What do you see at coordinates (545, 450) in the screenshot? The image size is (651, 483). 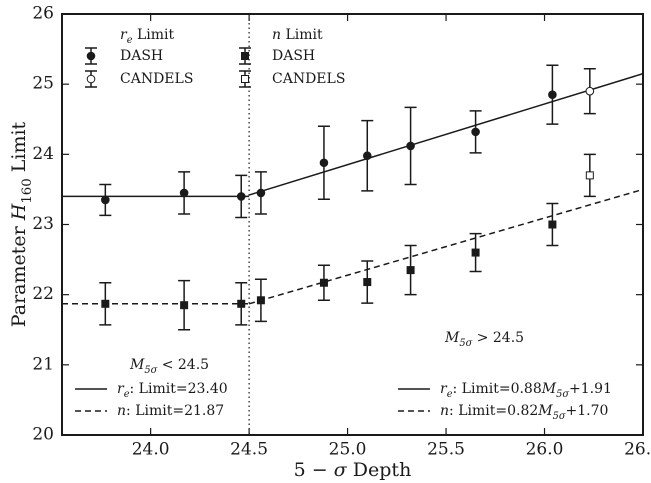 I see `x-tick-label: 26.0` at bounding box center [545, 450].